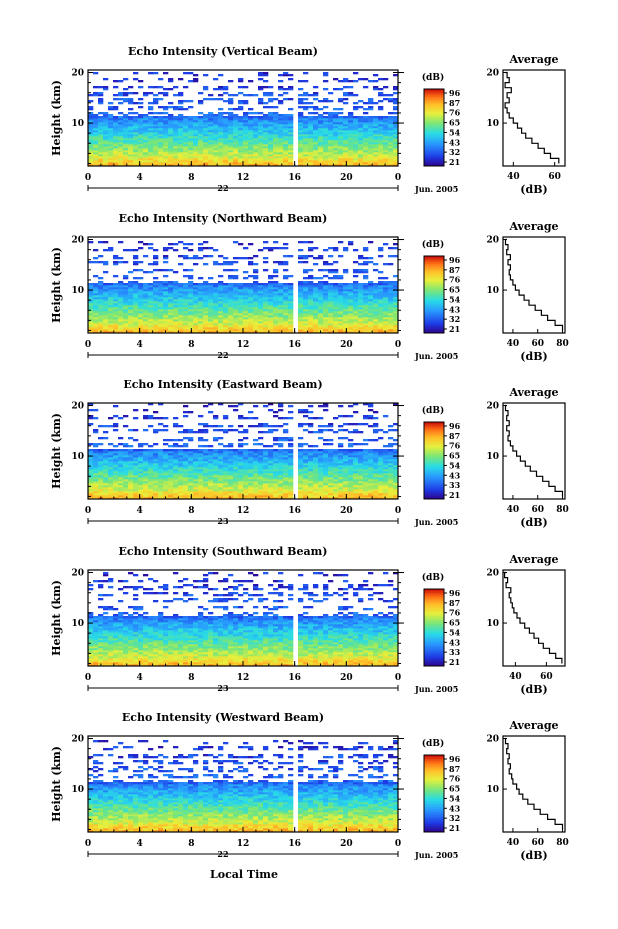 The height and width of the screenshot is (929, 618). Describe the element at coordinates (223, 717) in the screenshot. I see `chart-title: Echo Intensity (Westward Beam)` at that location.